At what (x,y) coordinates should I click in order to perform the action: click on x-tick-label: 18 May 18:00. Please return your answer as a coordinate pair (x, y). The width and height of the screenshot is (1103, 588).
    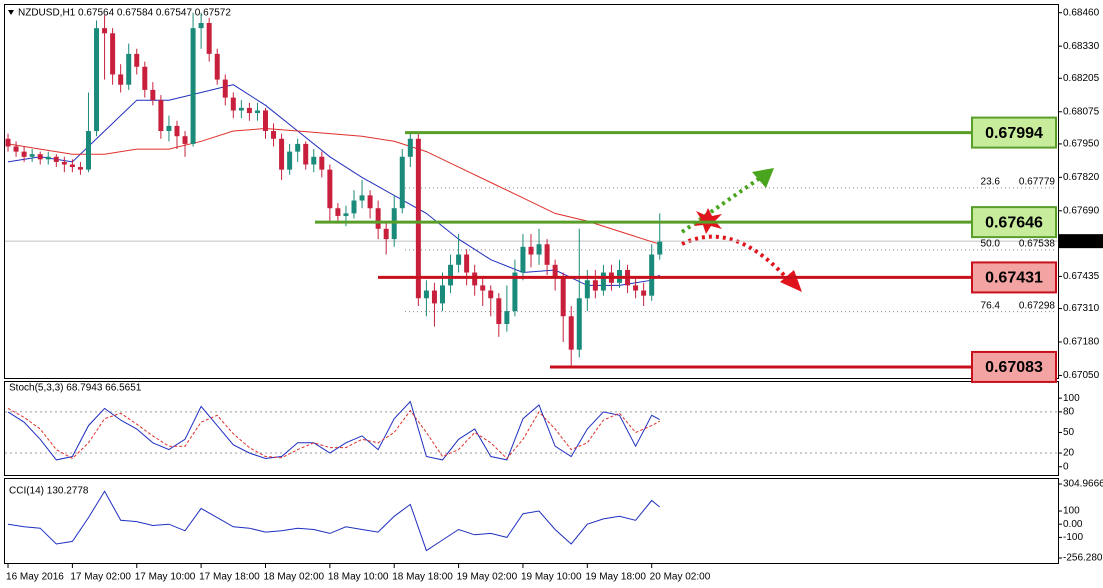
    Looking at the image, I should click on (422, 577).